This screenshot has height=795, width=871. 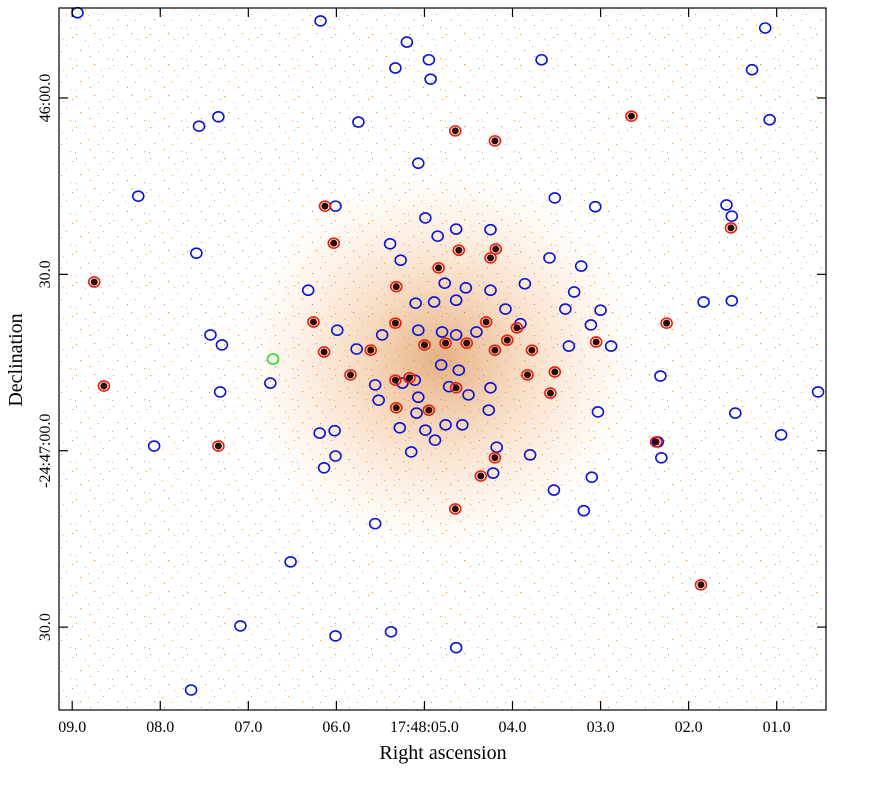 What do you see at coordinates (45, 451) in the screenshot?
I see `y-tick-label: -24:47:00.0` at bounding box center [45, 451].